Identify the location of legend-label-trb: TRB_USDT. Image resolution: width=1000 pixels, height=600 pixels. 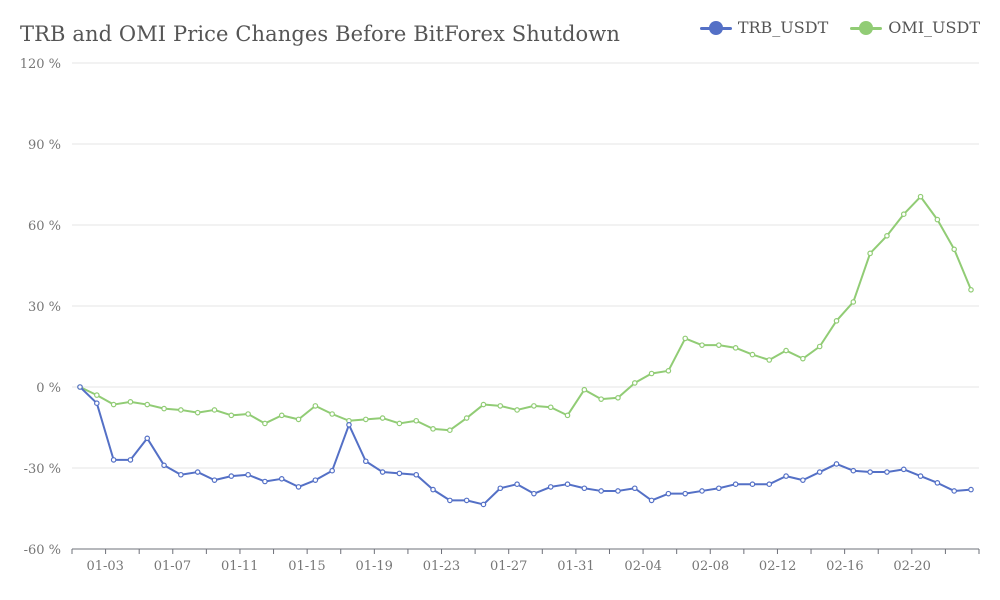
(783, 27).